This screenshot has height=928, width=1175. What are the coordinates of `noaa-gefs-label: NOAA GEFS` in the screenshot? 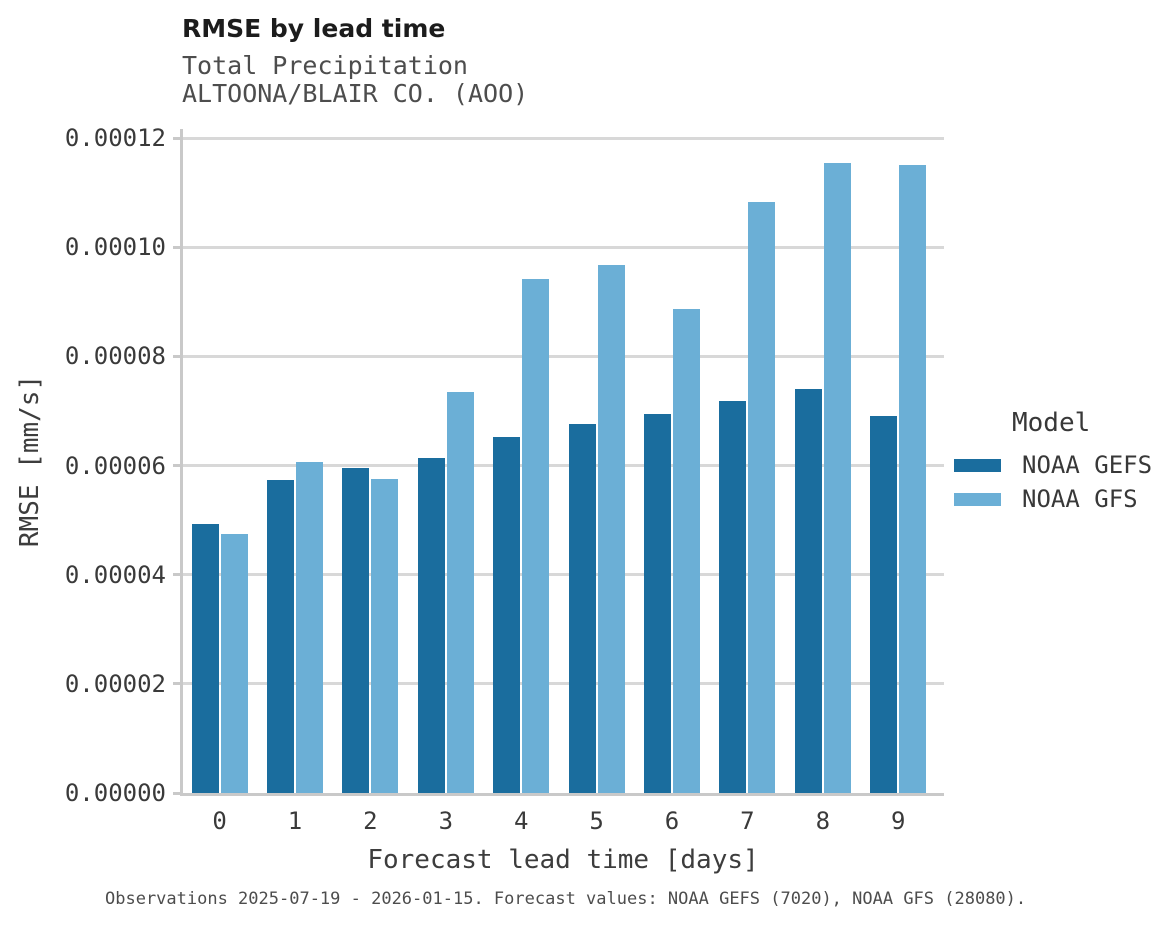 It's located at (1087, 465).